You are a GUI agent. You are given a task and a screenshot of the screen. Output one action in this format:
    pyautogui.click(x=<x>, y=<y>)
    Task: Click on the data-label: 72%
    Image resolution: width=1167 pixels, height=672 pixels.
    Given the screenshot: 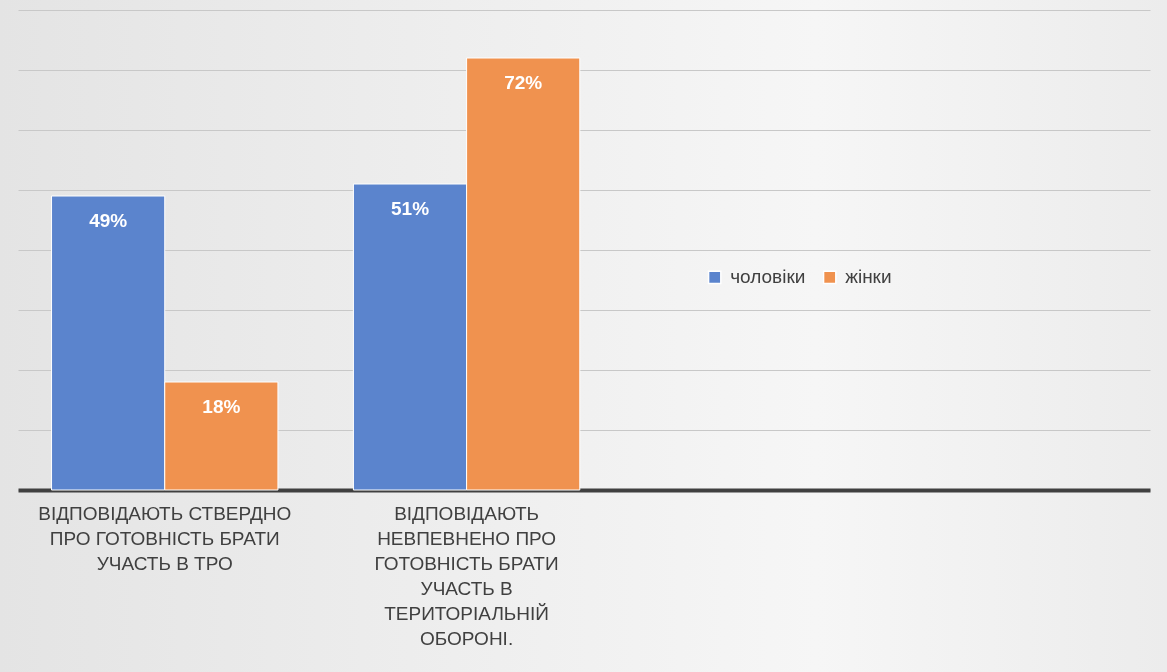 What is the action you would take?
    pyautogui.click(x=523, y=82)
    